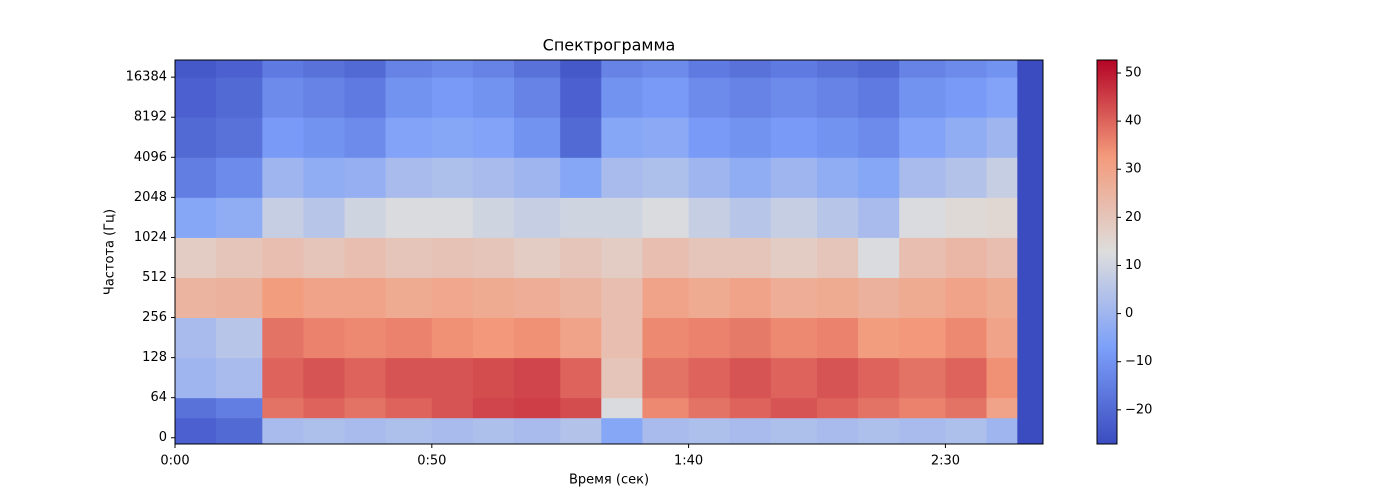 This screenshot has height=500, width=1400. Describe the element at coordinates (174, 461) in the screenshot. I see `x-tick-label: 0:00` at that location.